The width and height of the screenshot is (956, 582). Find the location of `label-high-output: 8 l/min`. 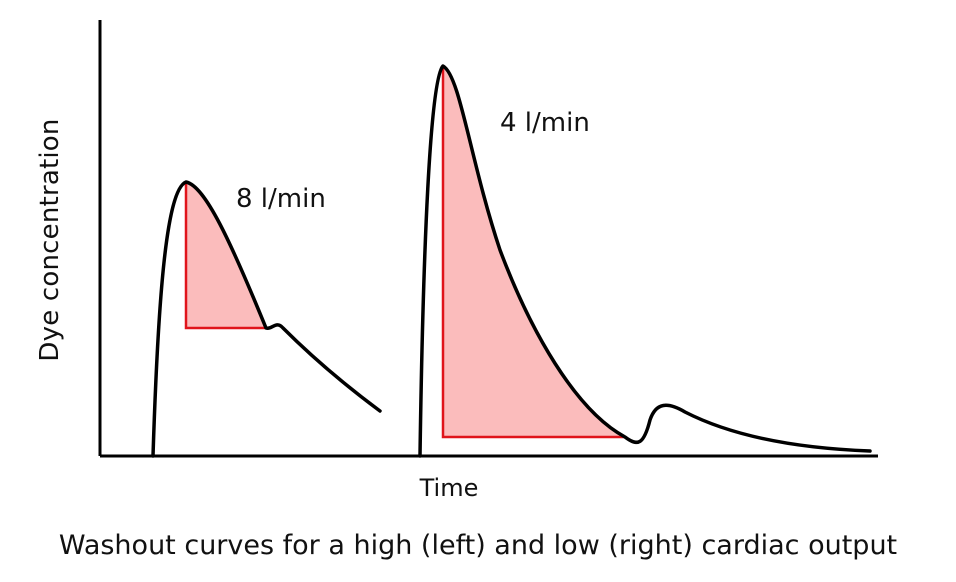

label-high-output: 8 l/min is located at coordinates (281, 199).